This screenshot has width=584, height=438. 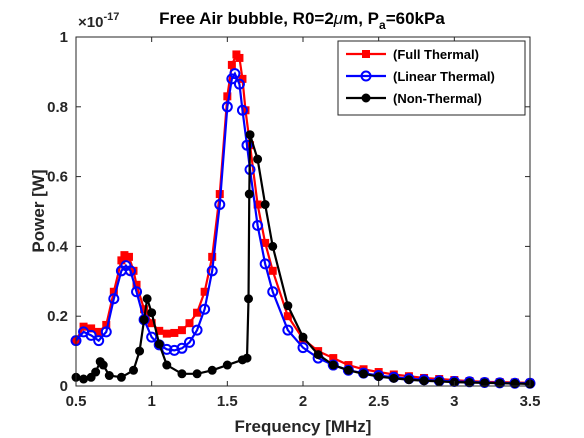 I want to click on x-tick-label: 3.5, so click(x=530, y=401).